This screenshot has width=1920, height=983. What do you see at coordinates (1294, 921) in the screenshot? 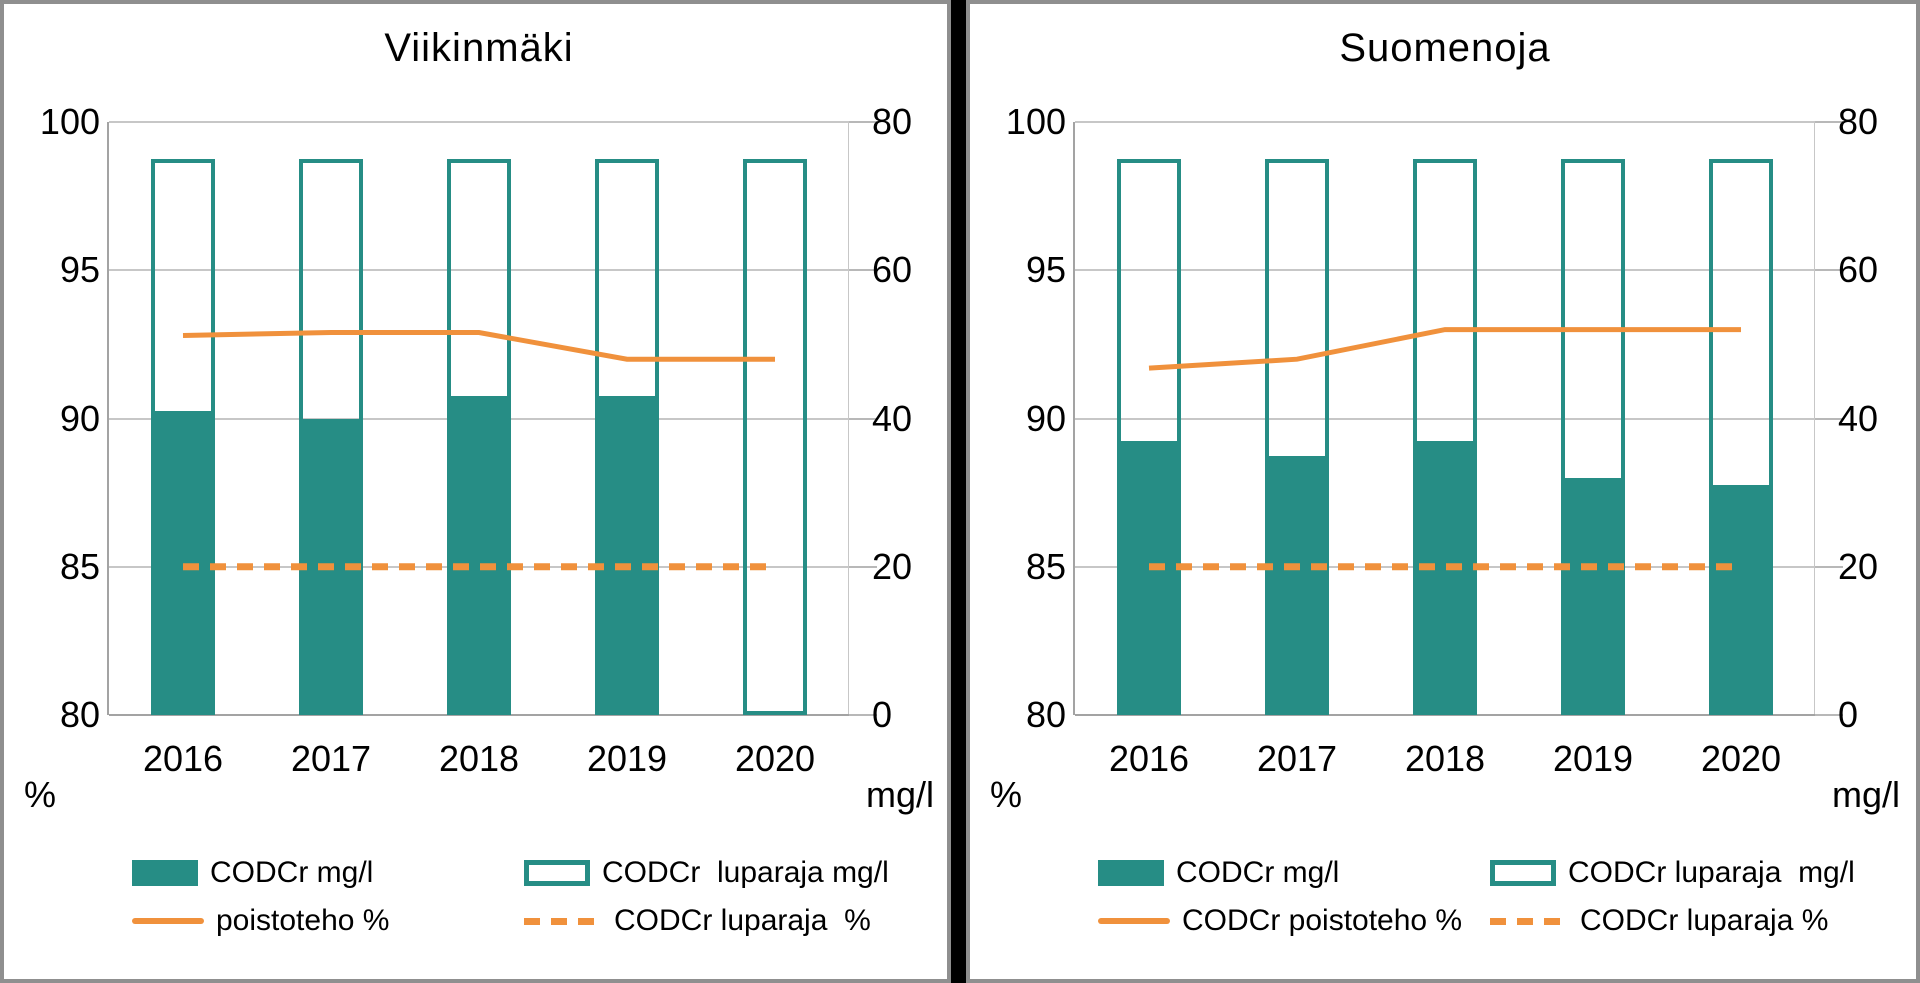
I see `legend-item: CODCr poistoteho %` at bounding box center [1294, 921].